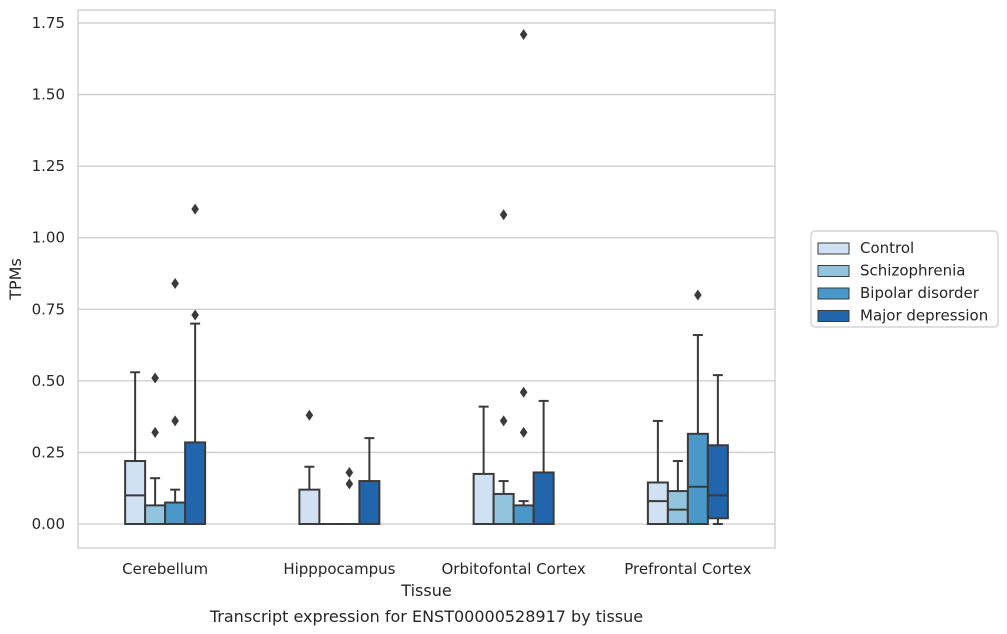  What do you see at coordinates (339, 569) in the screenshot?
I see `x-tick-label: Hipppocampus` at bounding box center [339, 569].